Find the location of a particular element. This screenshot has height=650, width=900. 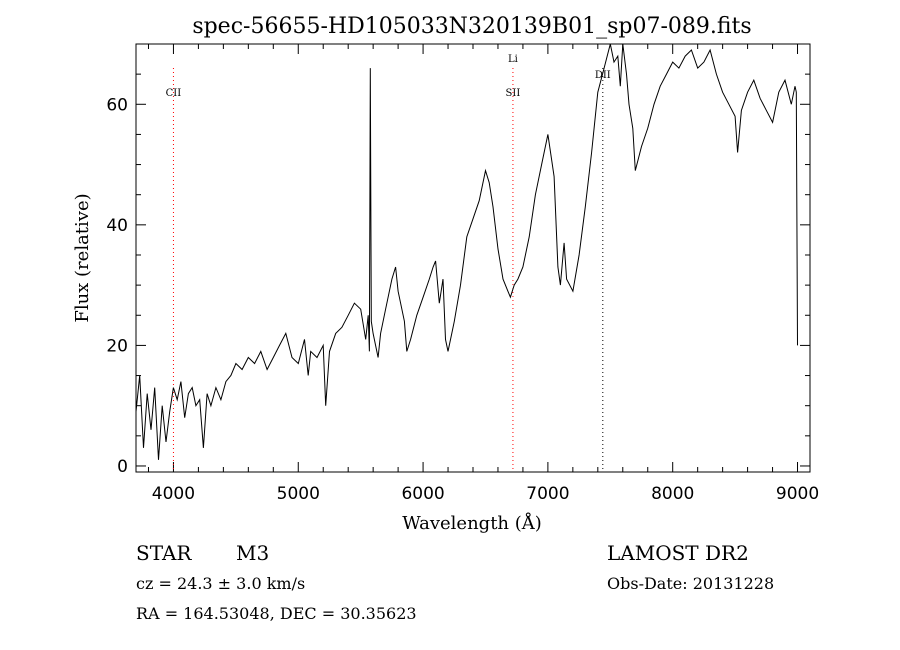

y-tick-label: 40 is located at coordinates (117, 226).